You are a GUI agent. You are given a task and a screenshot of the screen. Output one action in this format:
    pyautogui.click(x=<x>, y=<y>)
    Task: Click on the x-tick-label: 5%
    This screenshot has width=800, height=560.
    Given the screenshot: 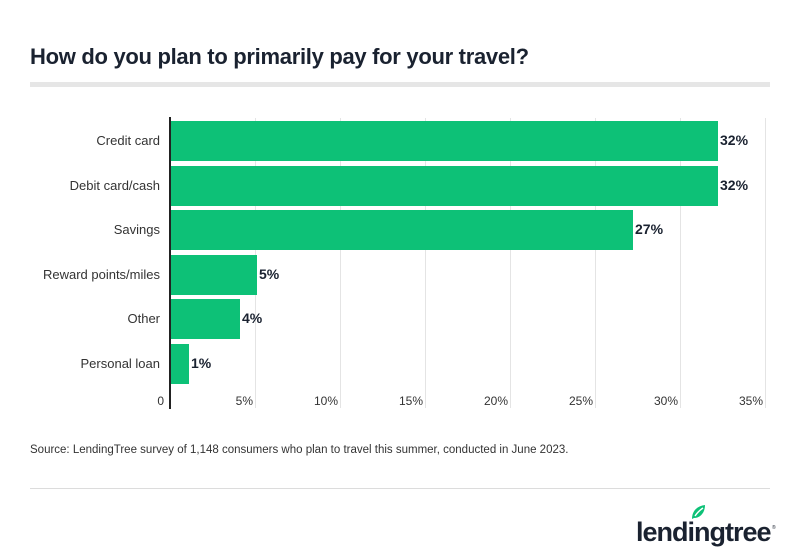 What is the action you would take?
    pyautogui.click(x=244, y=401)
    